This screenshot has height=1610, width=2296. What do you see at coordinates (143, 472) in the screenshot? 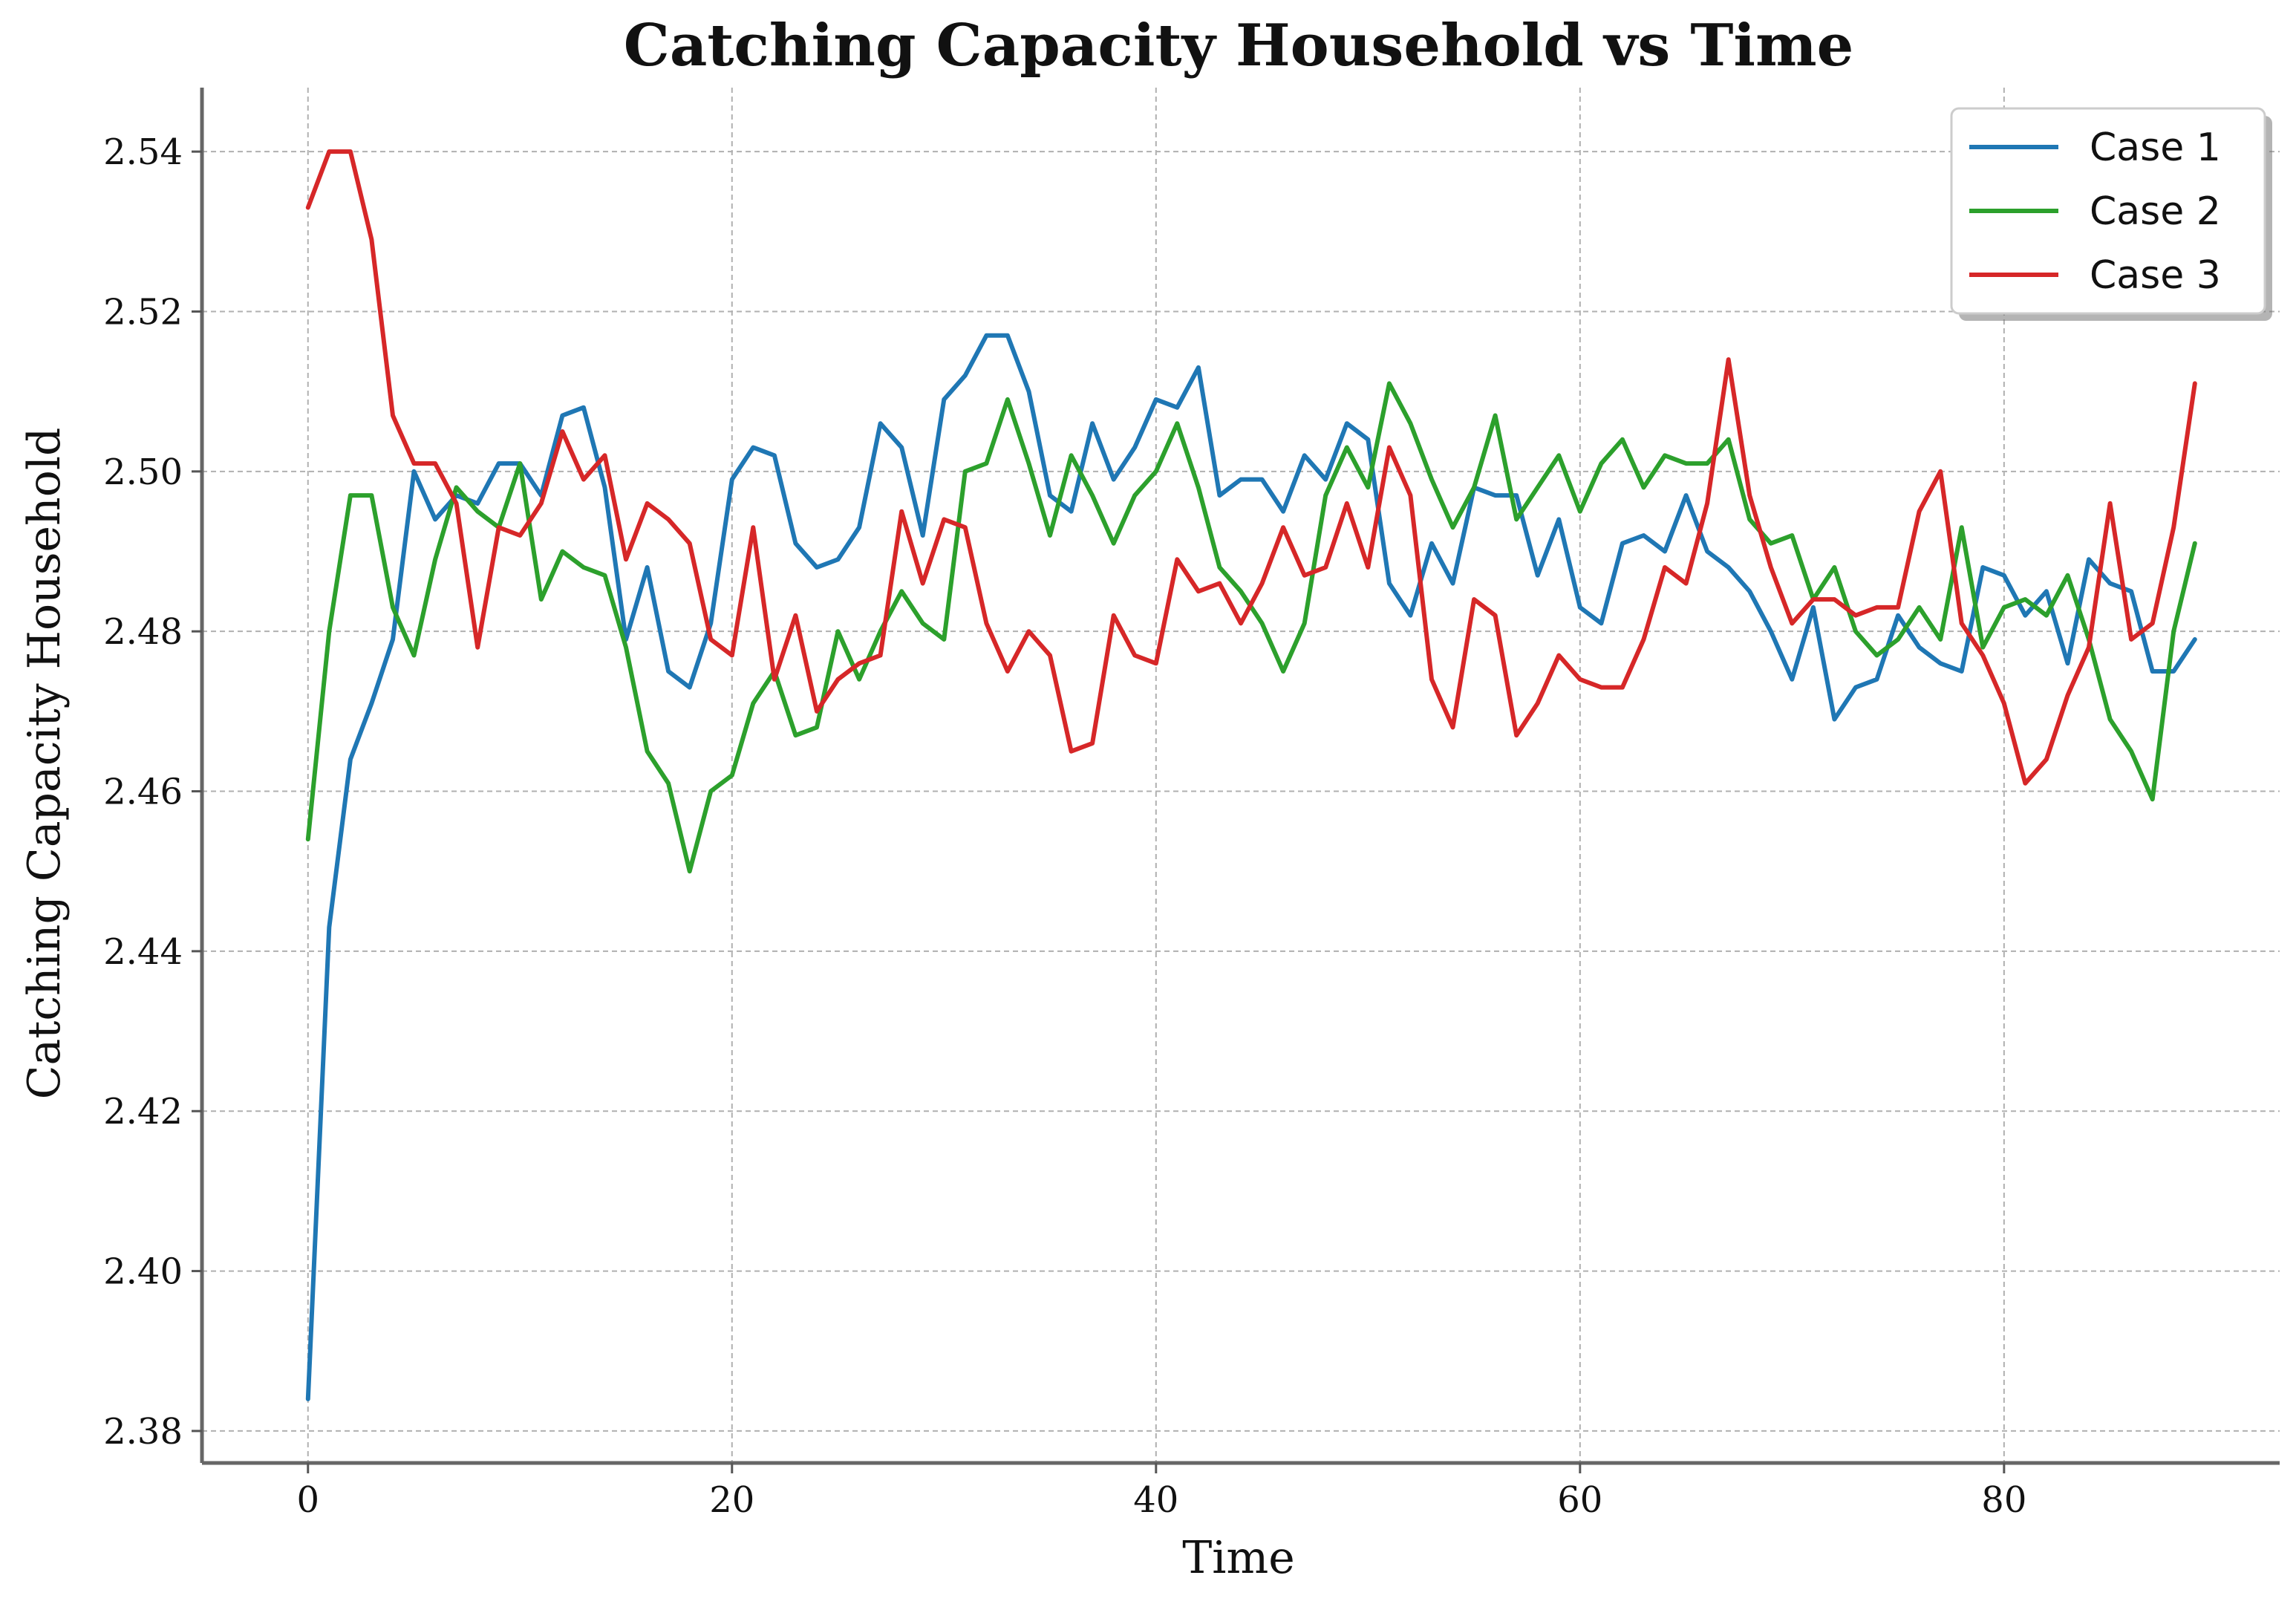
I see `y-tick-label: 2.50` at bounding box center [143, 472].